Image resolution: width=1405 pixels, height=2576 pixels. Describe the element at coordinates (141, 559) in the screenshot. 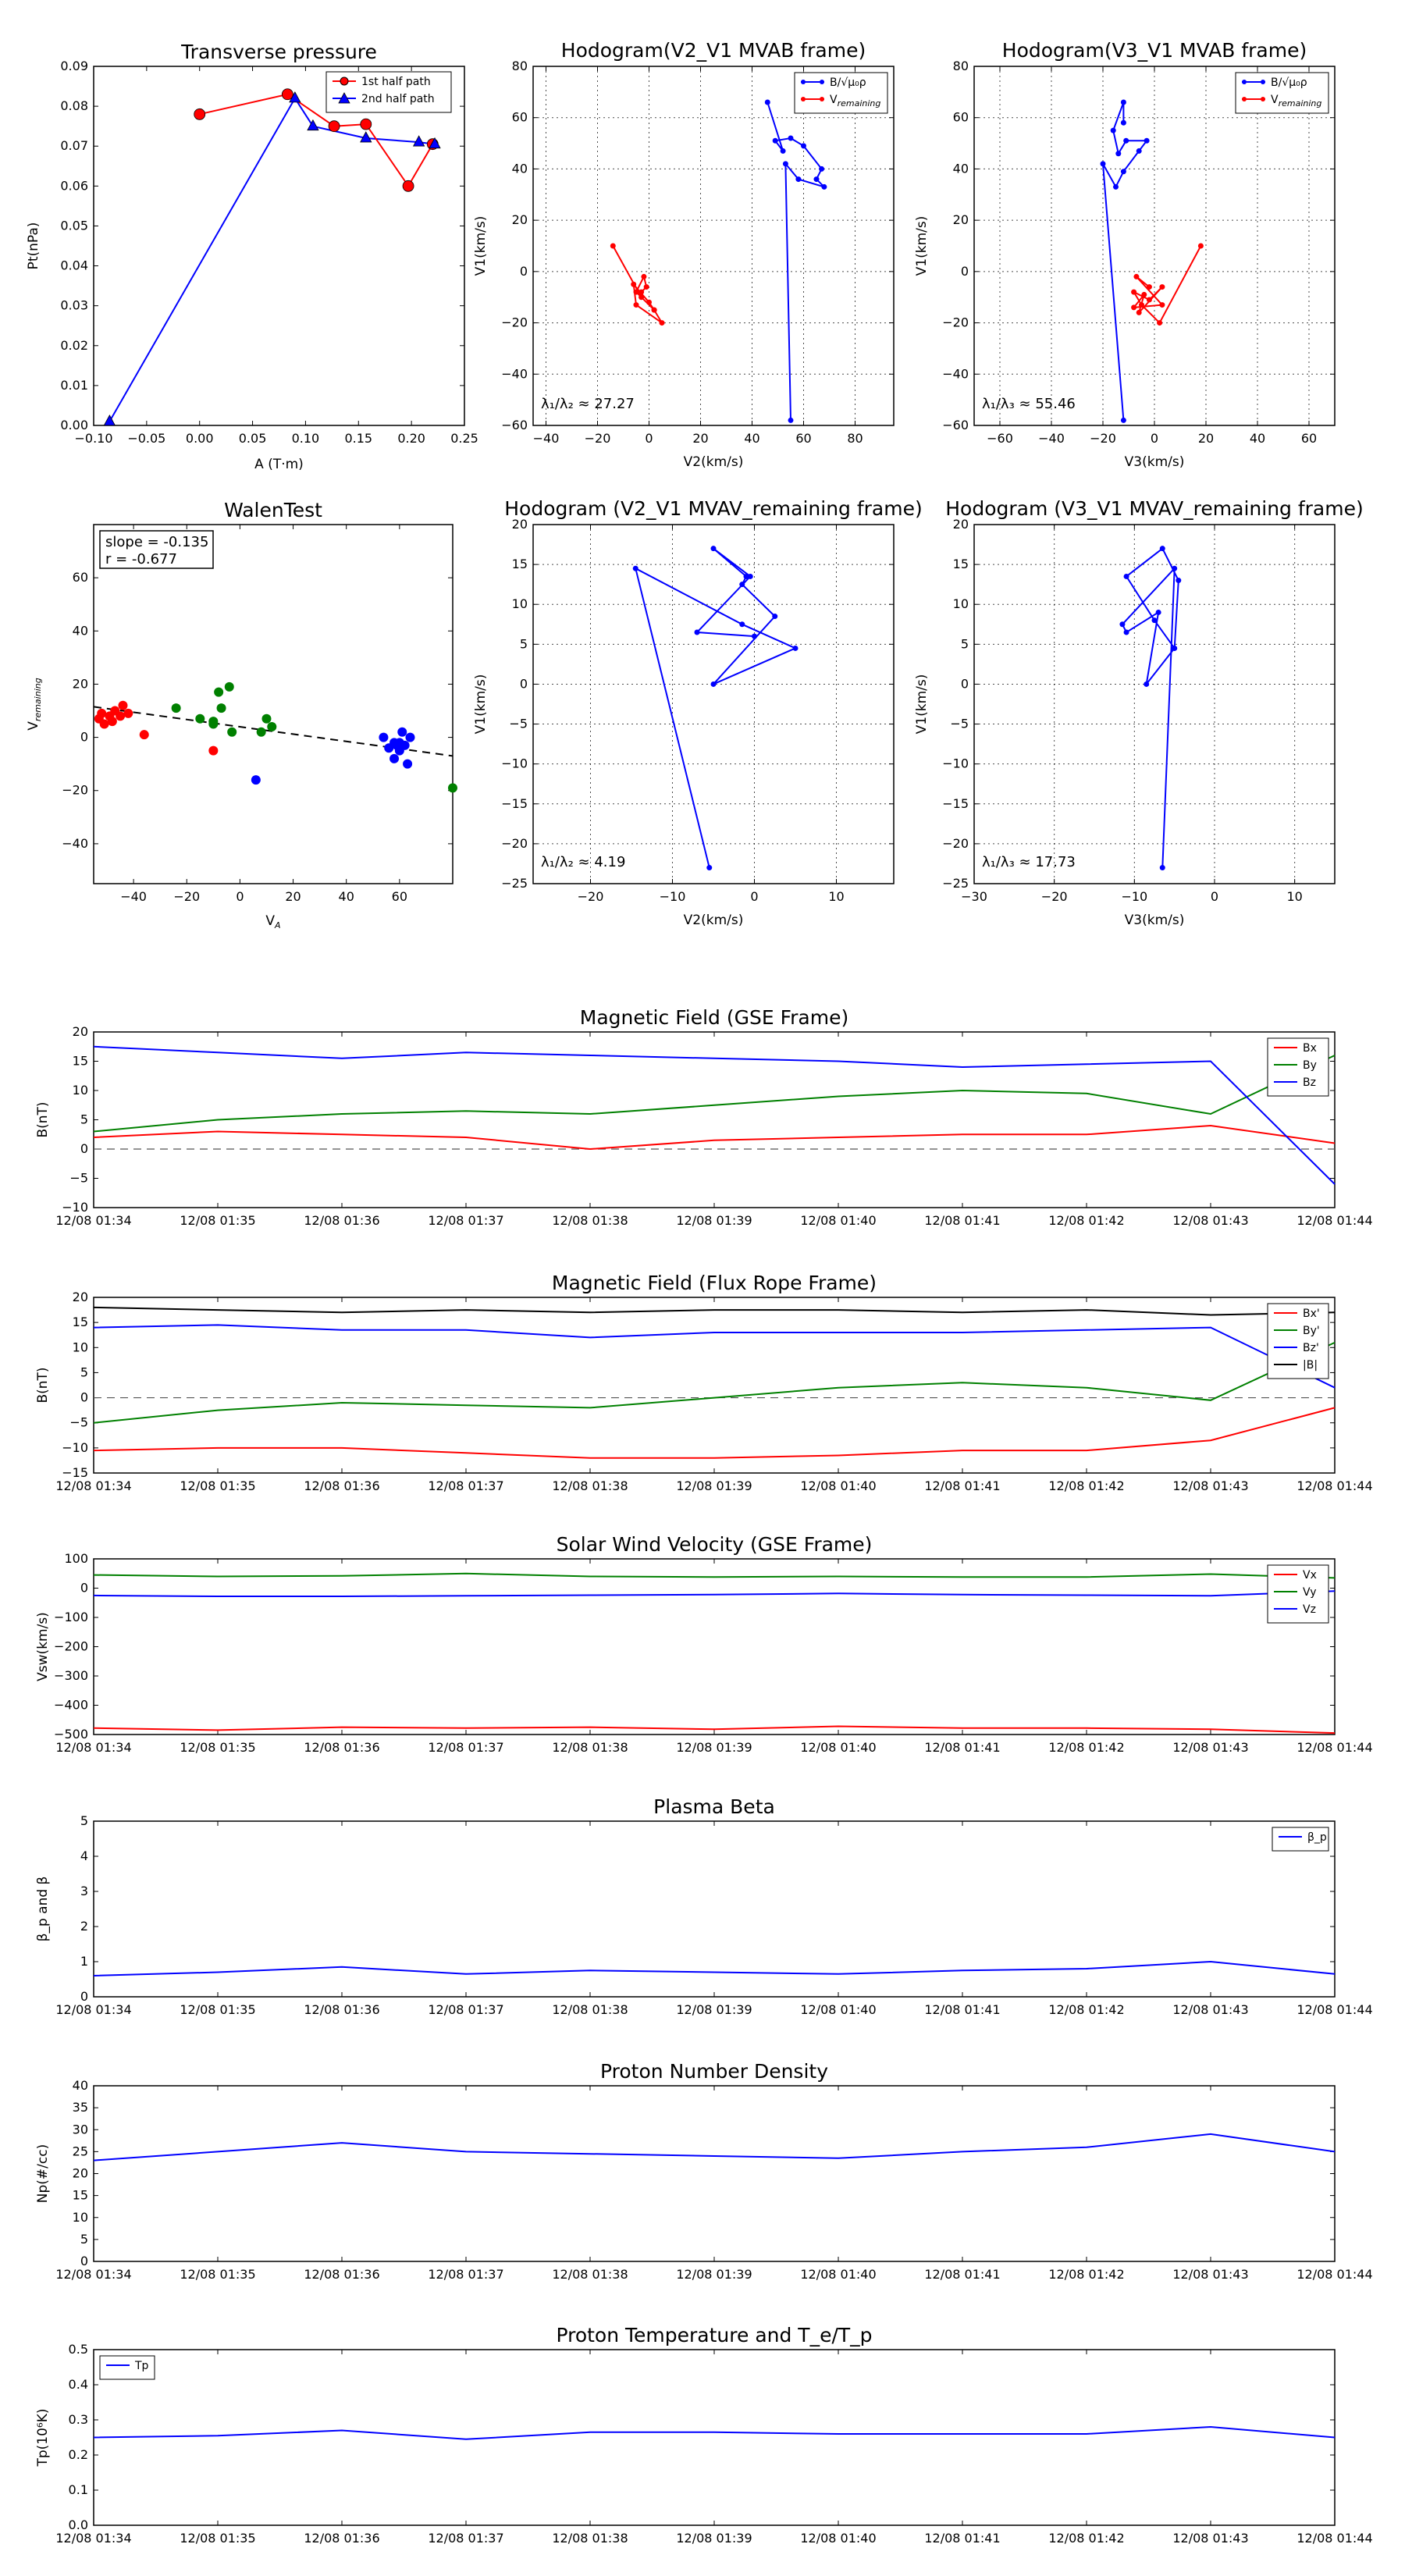

I see `r-label: r = -0.677` at that location.